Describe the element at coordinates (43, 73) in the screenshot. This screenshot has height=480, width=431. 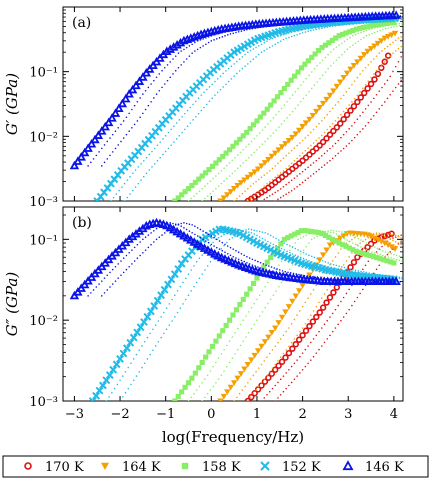
I see `y-tick-label: 10⁻¹` at that location.